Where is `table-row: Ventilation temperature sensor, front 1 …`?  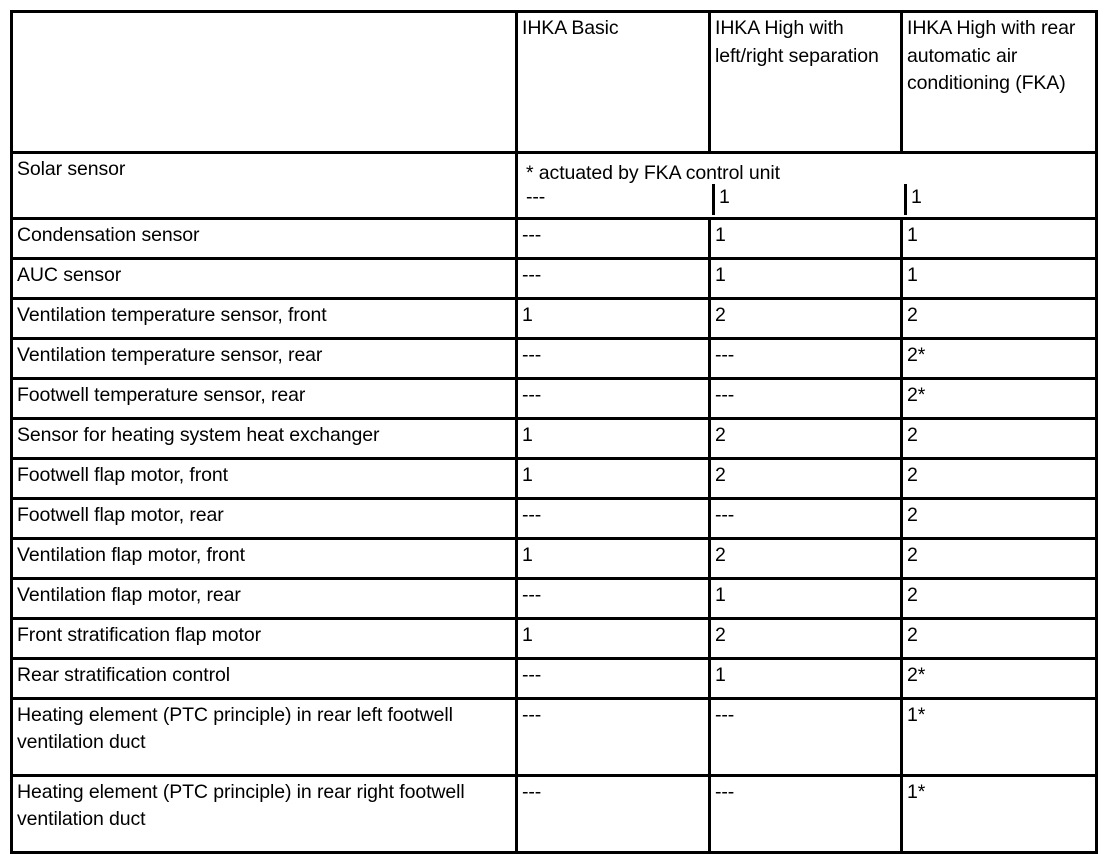 table-row: Ventilation temperature sensor, front 1 … is located at coordinates (554, 318).